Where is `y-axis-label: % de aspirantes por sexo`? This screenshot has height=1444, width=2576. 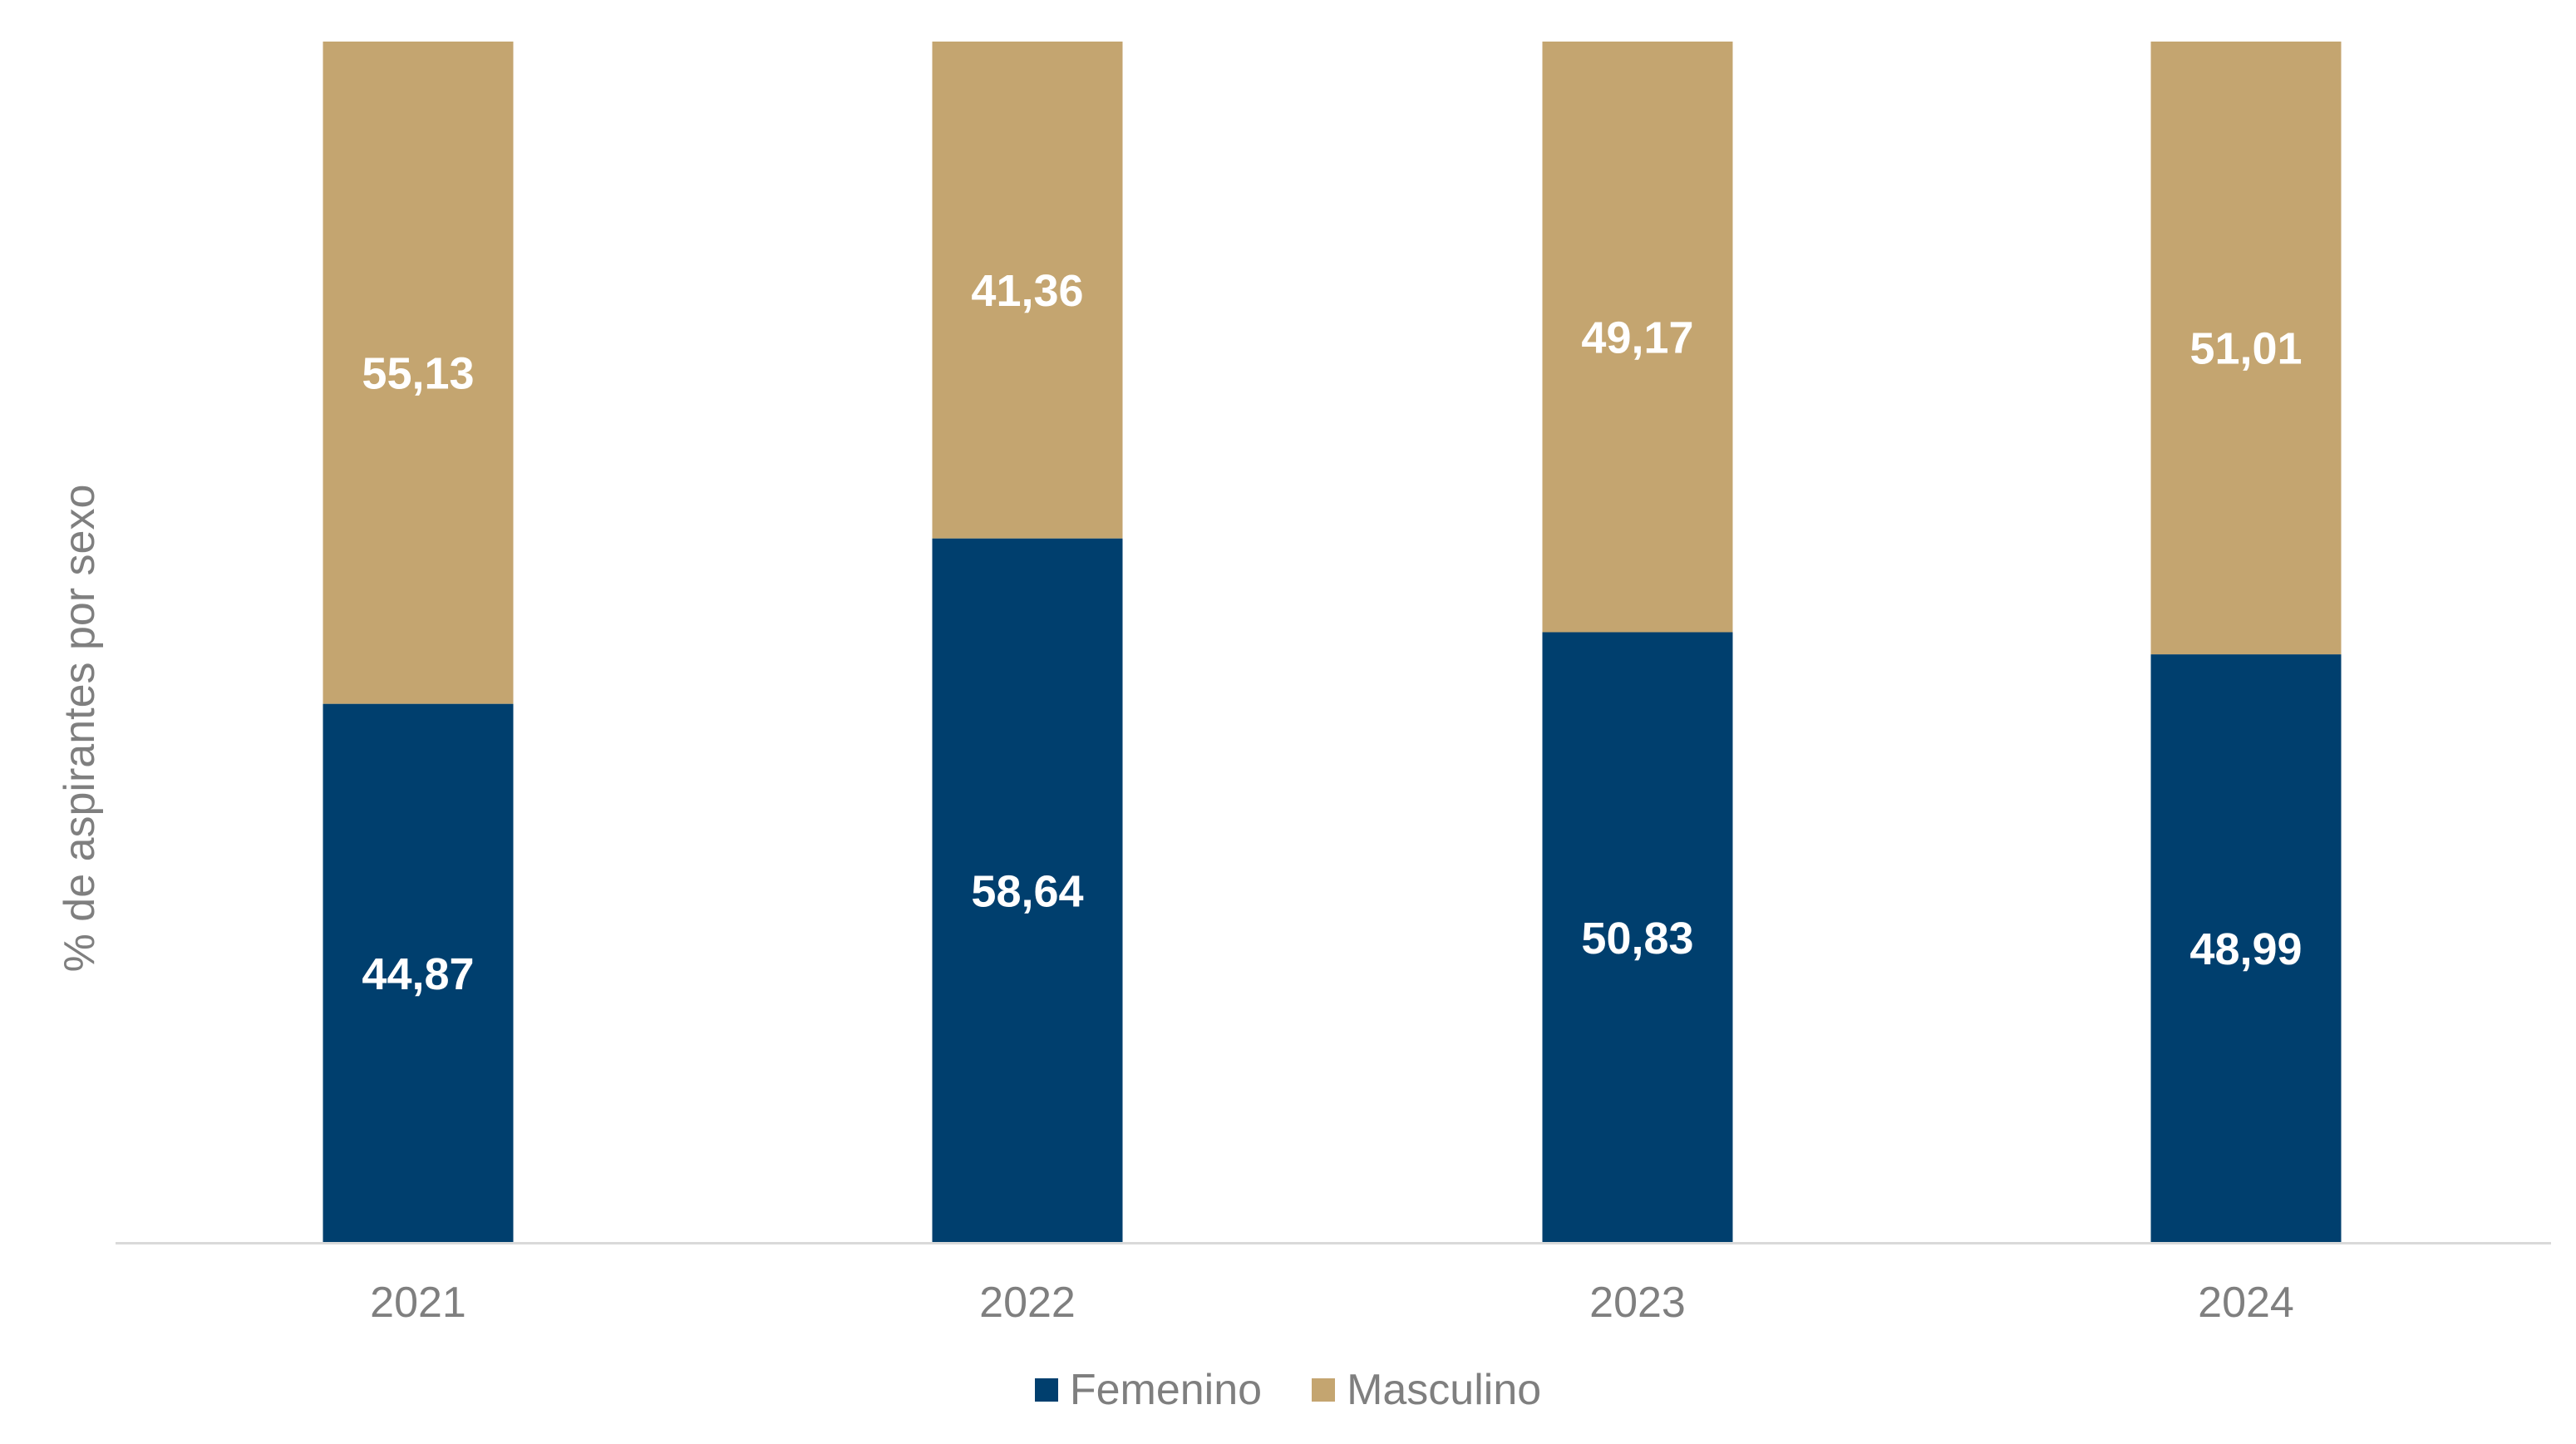 y-axis-label: % de aspirantes por sexo is located at coordinates (80, 728).